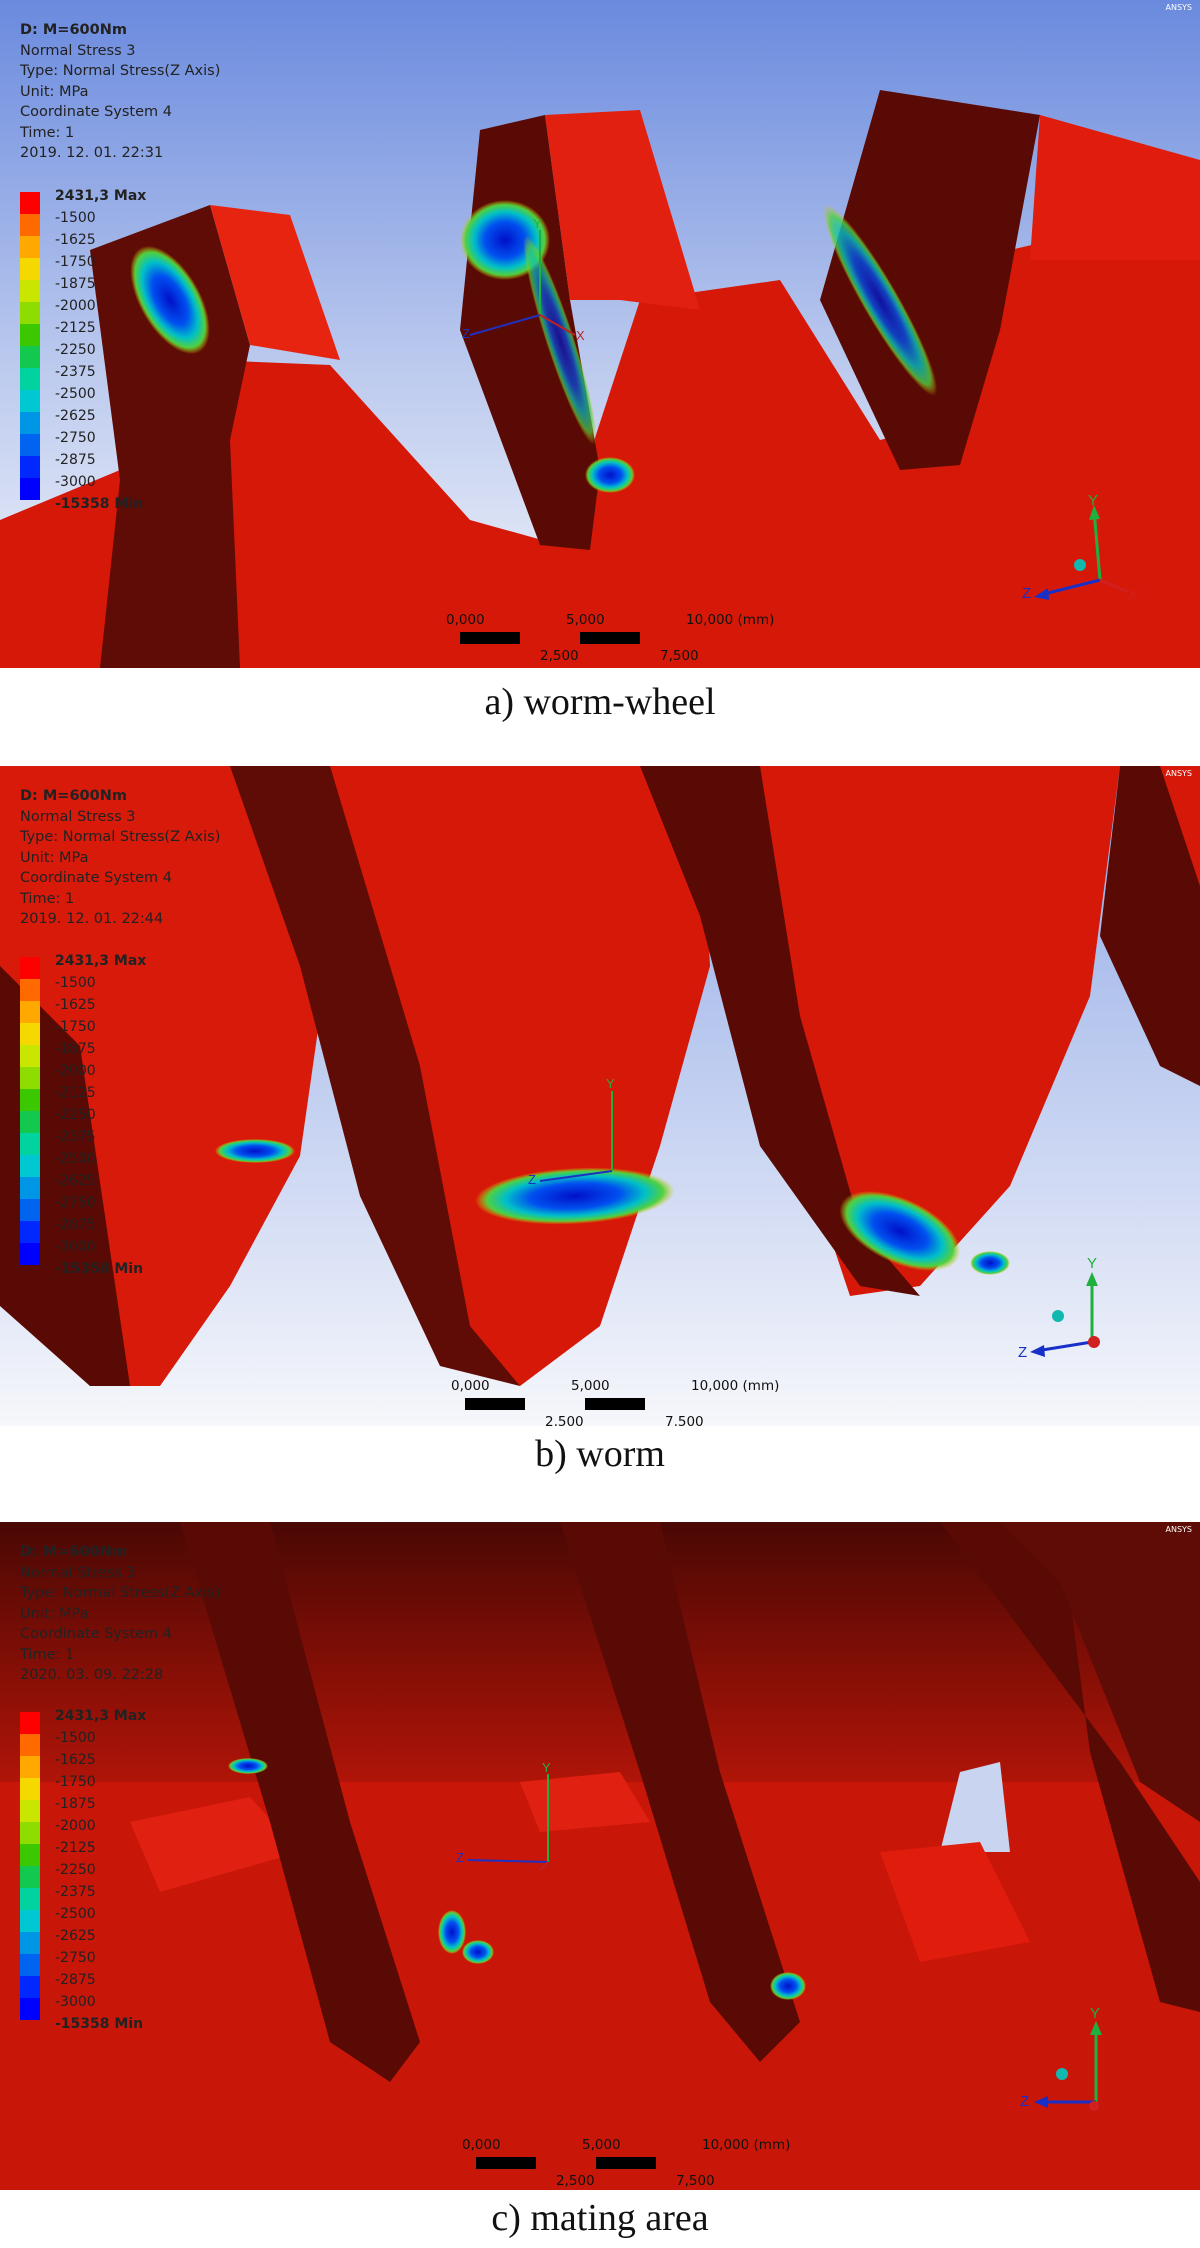 The image size is (1200, 2248). What do you see at coordinates (78, 1572) in the screenshot?
I see `info-line: Normal Stress 3` at bounding box center [78, 1572].